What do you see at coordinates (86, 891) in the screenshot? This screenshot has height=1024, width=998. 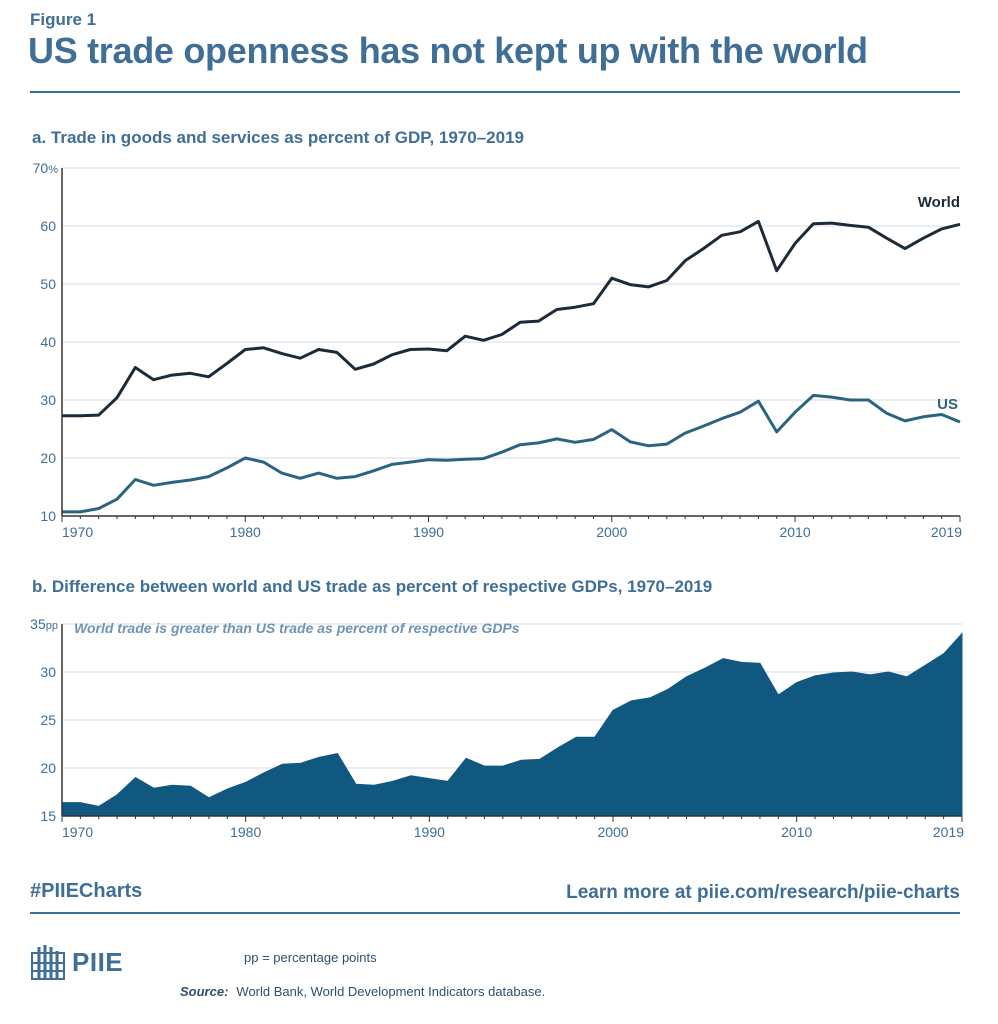 I see `hashtag-link: #PIIECharts` at bounding box center [86, 891].